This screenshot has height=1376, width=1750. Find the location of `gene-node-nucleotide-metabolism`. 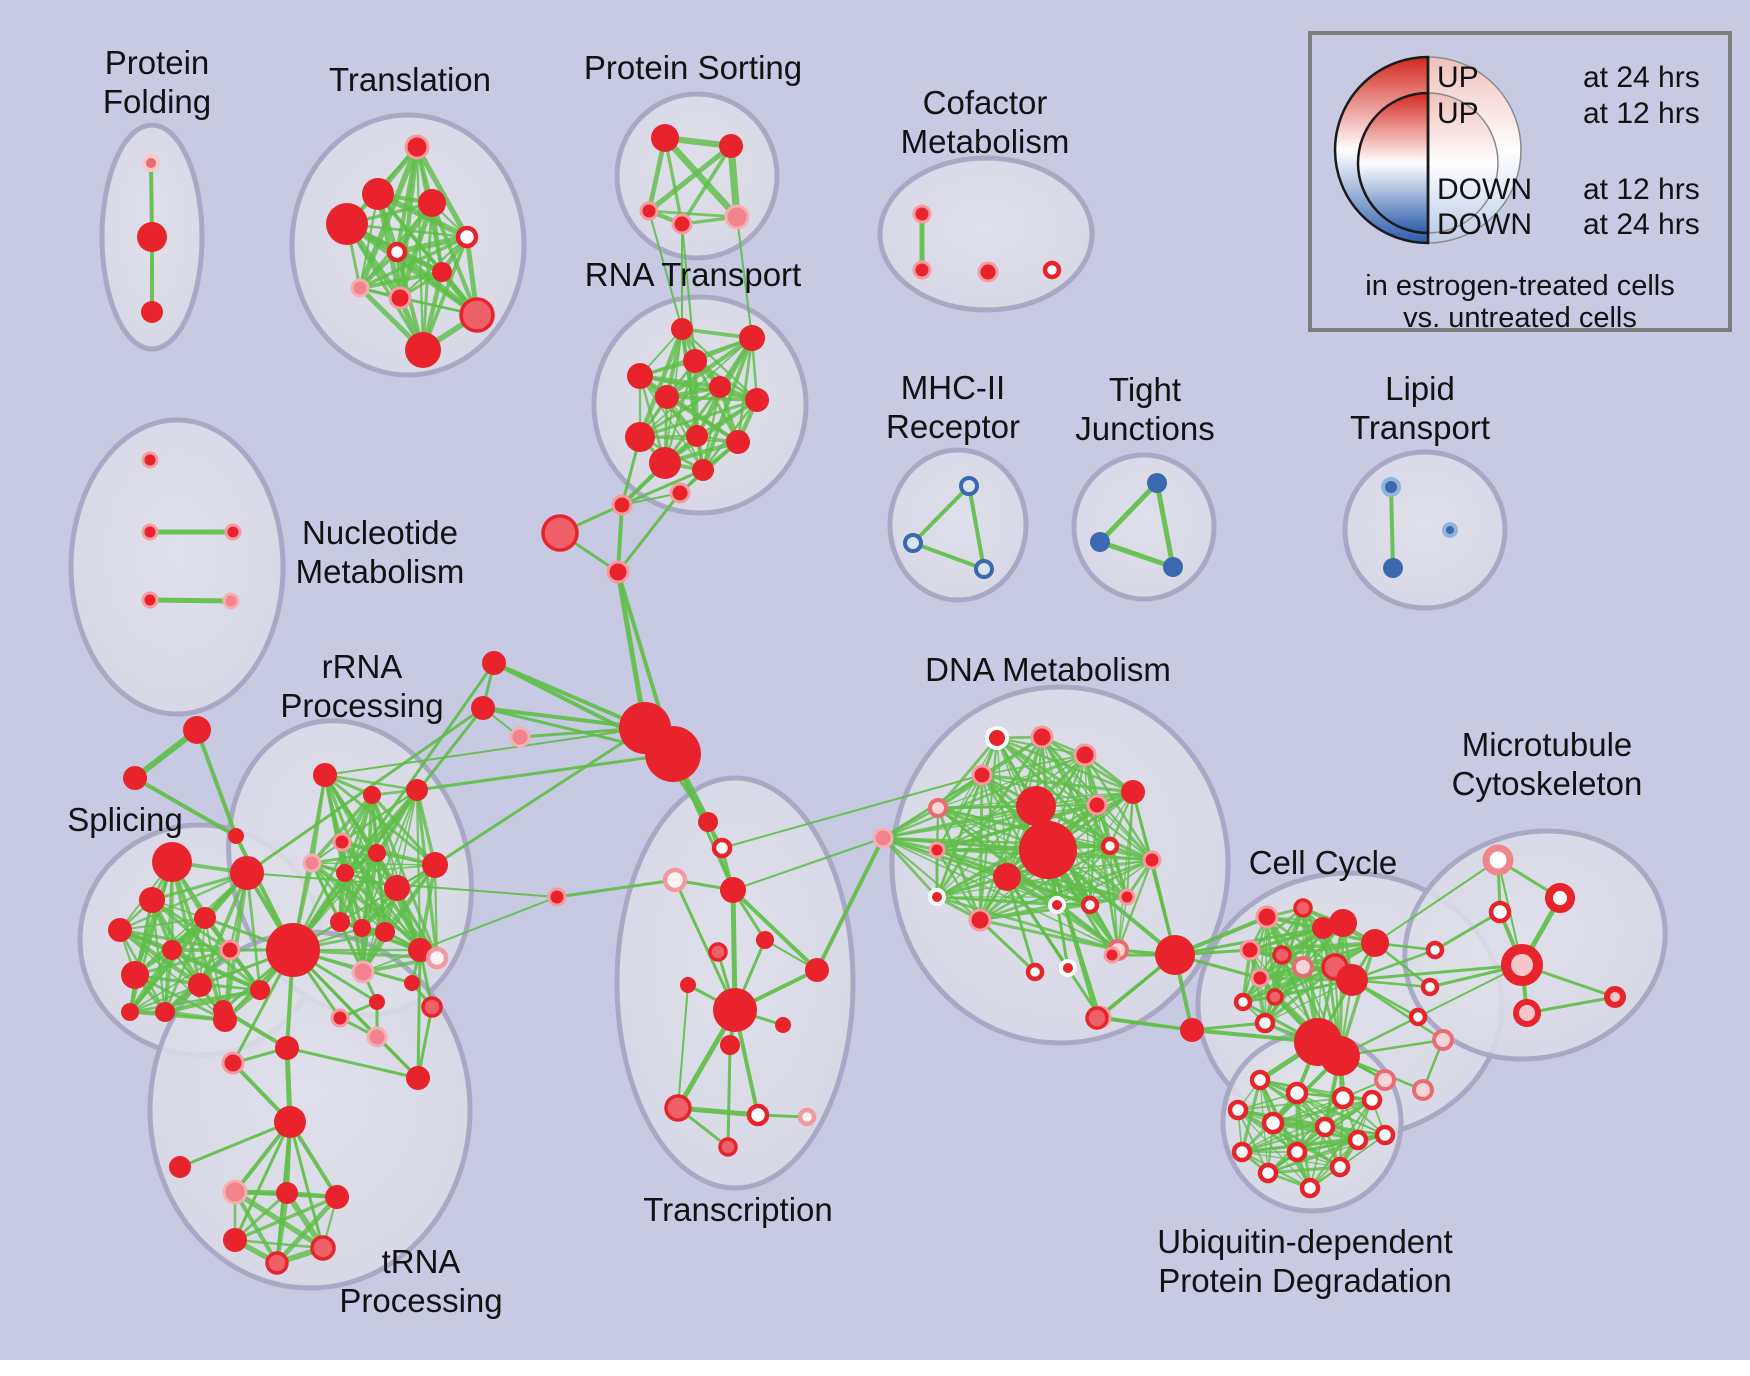

gene-node-nucleotide-metabolism is located at coordinates (231, 601).